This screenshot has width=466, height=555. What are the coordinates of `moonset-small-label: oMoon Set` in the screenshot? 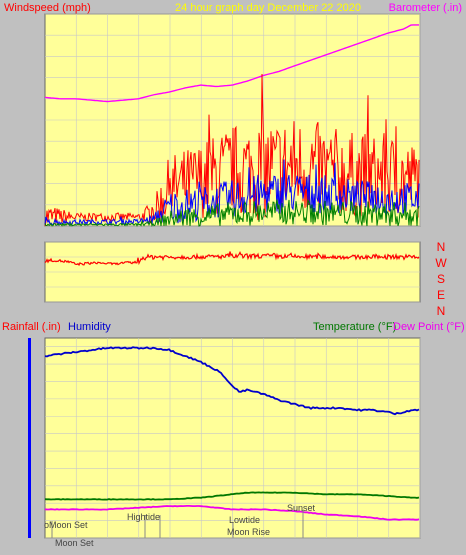 It's located at (66, 525).